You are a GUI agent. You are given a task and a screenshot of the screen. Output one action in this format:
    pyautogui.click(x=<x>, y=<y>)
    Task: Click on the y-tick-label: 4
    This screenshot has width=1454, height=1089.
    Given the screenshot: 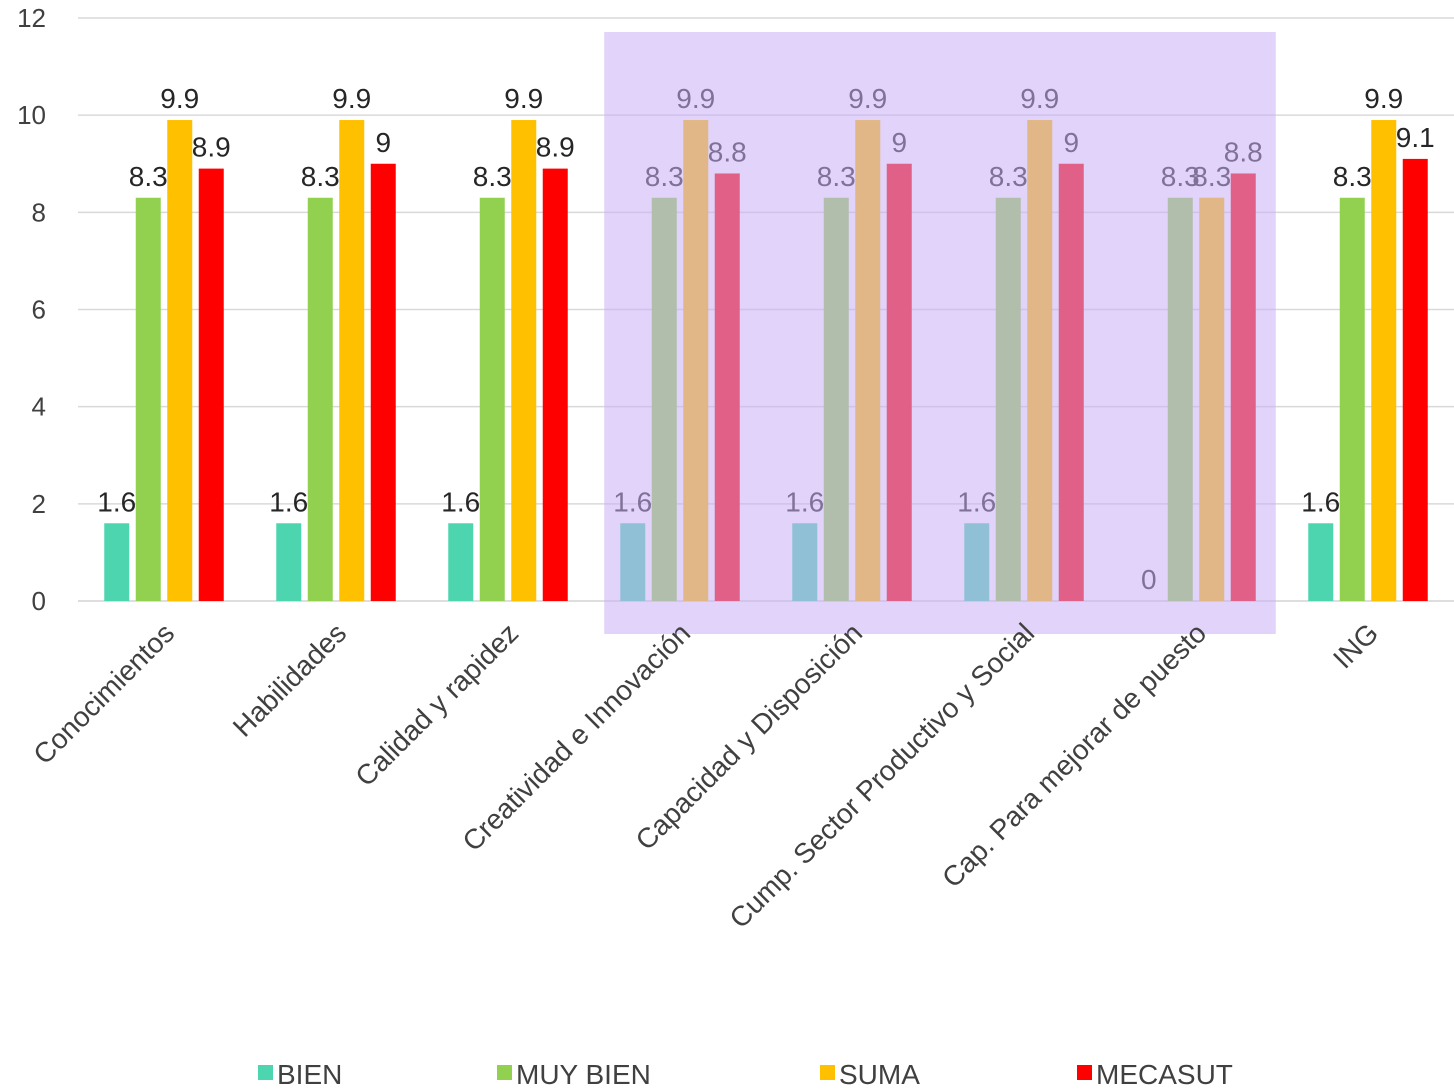 What is the action you would take?
    pyautogui.click(x=39, y=407)
    